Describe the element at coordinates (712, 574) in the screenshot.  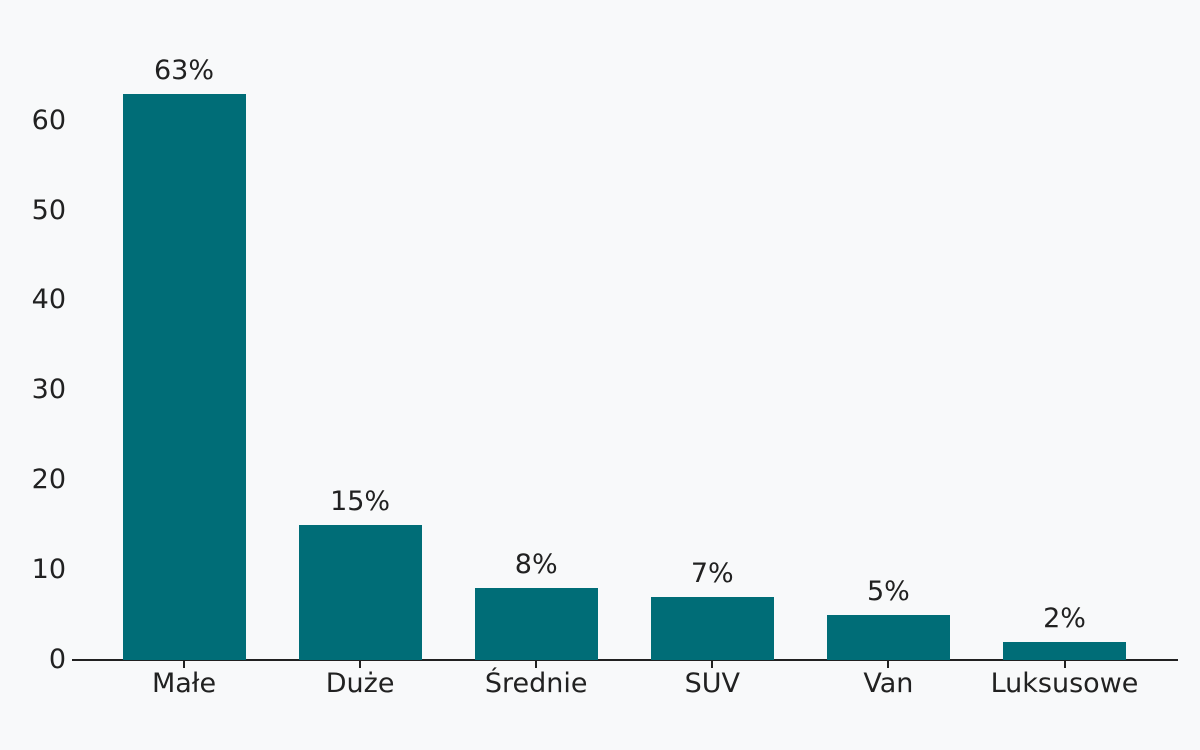
I see `bar-value-label: 7%` at that location.